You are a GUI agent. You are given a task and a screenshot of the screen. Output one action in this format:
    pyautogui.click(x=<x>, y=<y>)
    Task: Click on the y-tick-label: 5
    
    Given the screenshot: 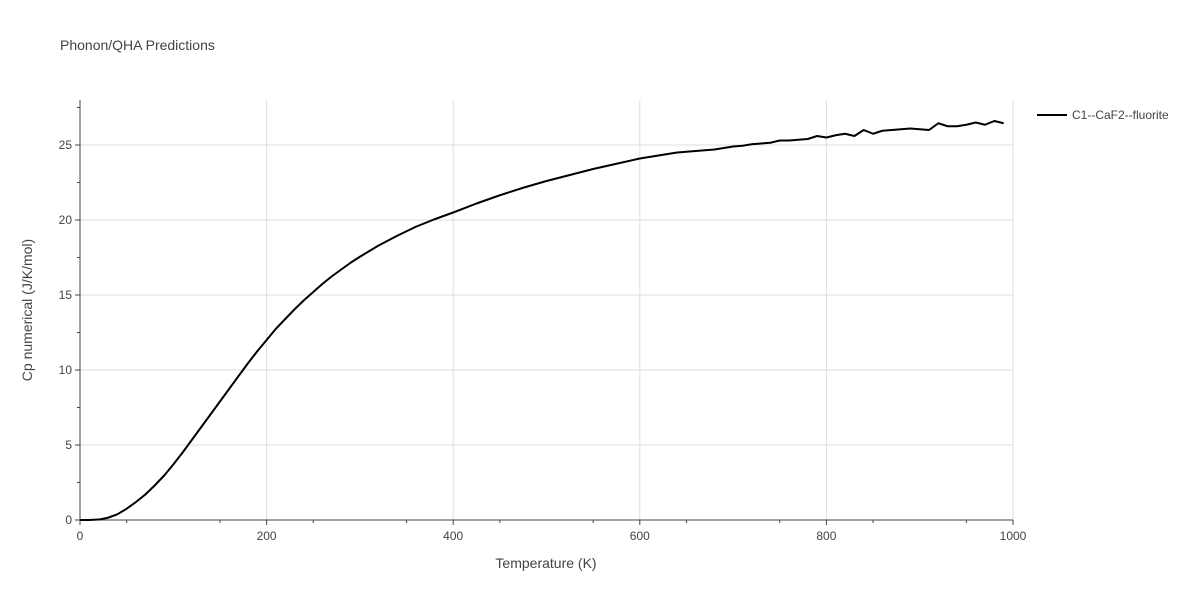 What is the action you would take?
    pyautogui.click(x=68, y=445)
    